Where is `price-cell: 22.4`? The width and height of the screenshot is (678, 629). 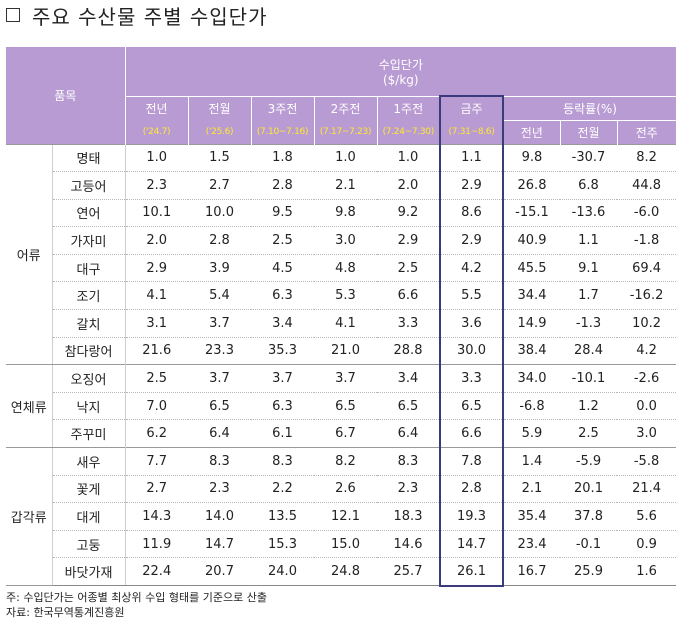 price-cell: 22.4 is located at coordinates (156, 571).